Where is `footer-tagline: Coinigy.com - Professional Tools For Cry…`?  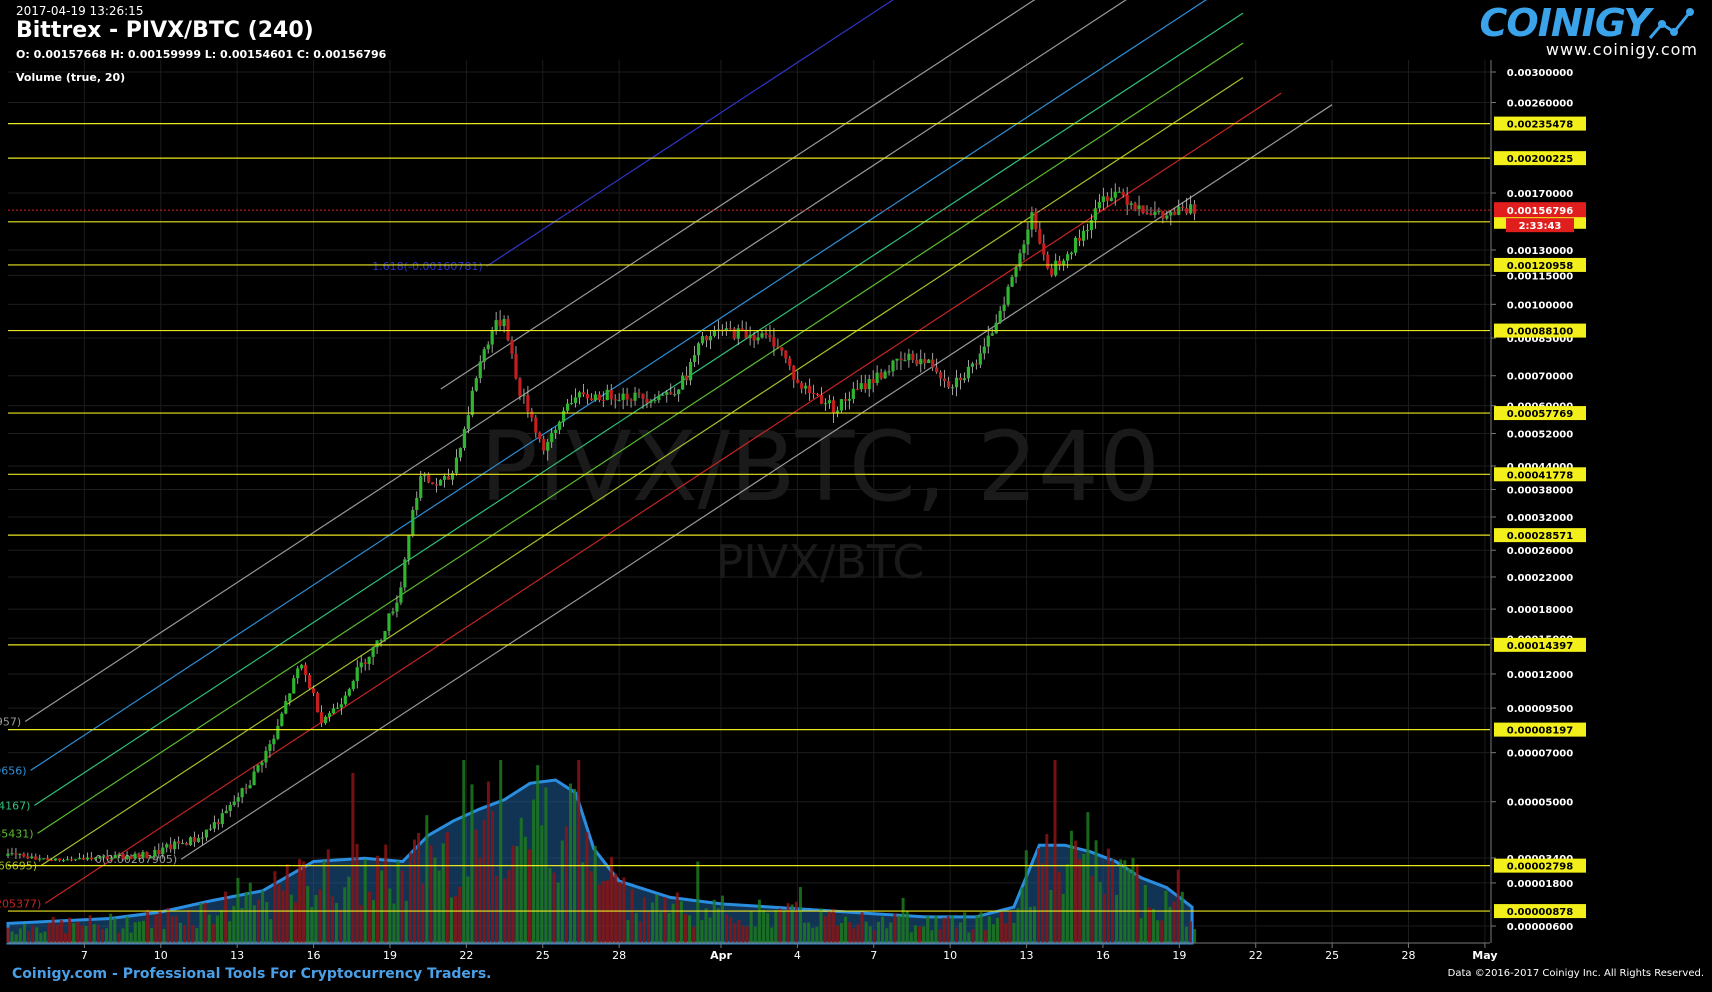 footer-tagline: Coinigy.com - Professional Tools For Cry… is located at coordinates (252, 974).